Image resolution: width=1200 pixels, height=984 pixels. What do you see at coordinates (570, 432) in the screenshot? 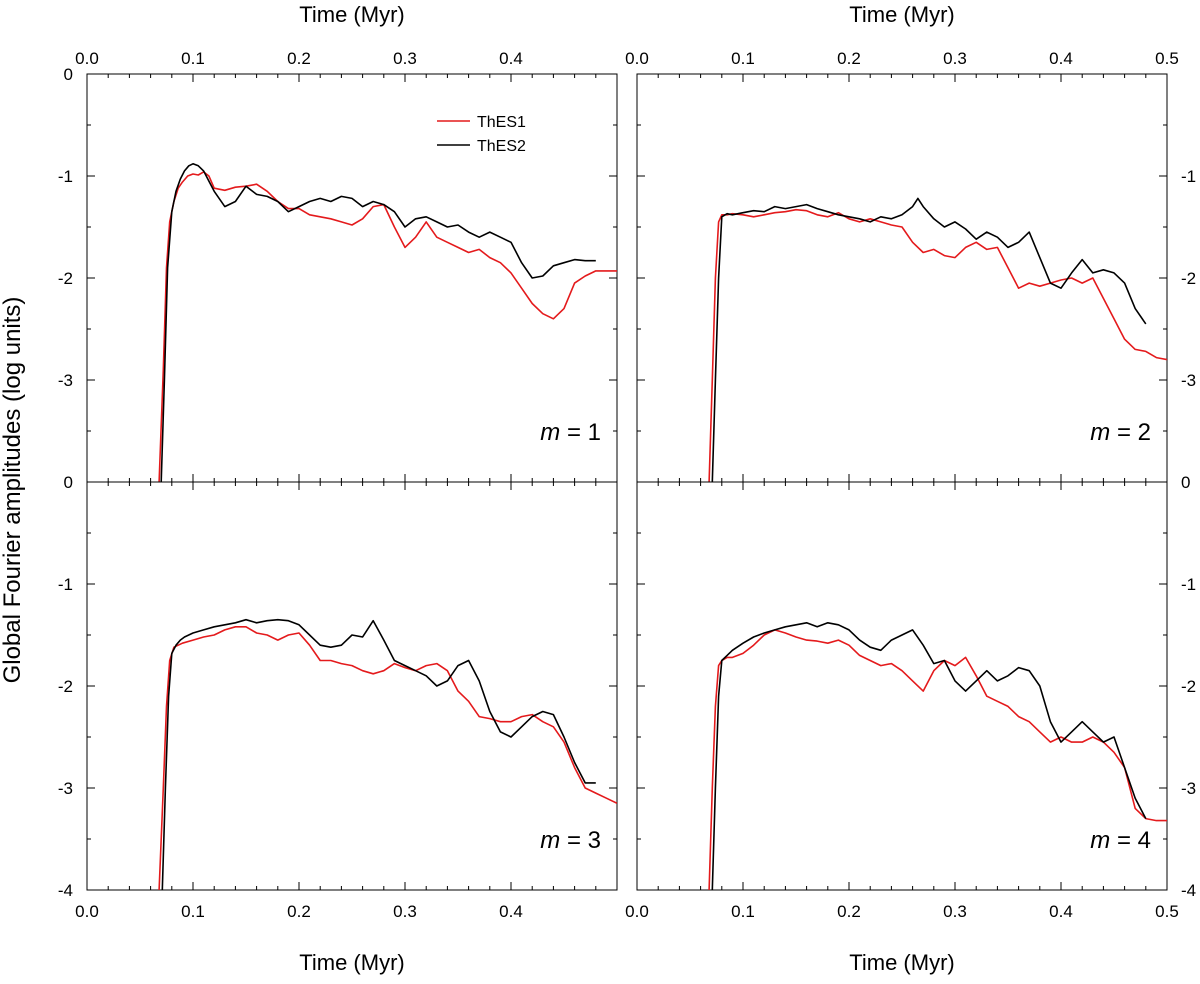
I see `panel-annotation: m = 1` at bounding box center [570, 432].